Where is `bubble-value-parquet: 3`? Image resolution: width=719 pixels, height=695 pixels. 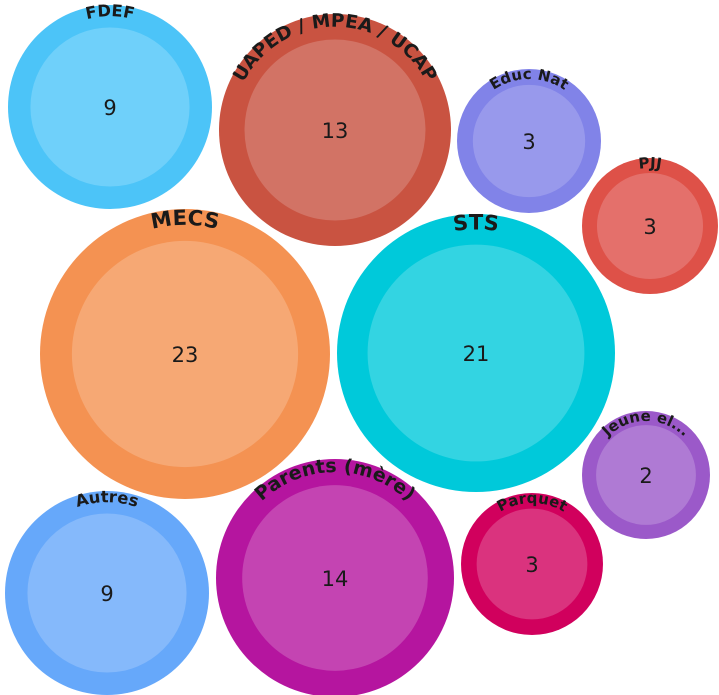 bubble-value-parquet: 3 is located at coordinates (531, 565).